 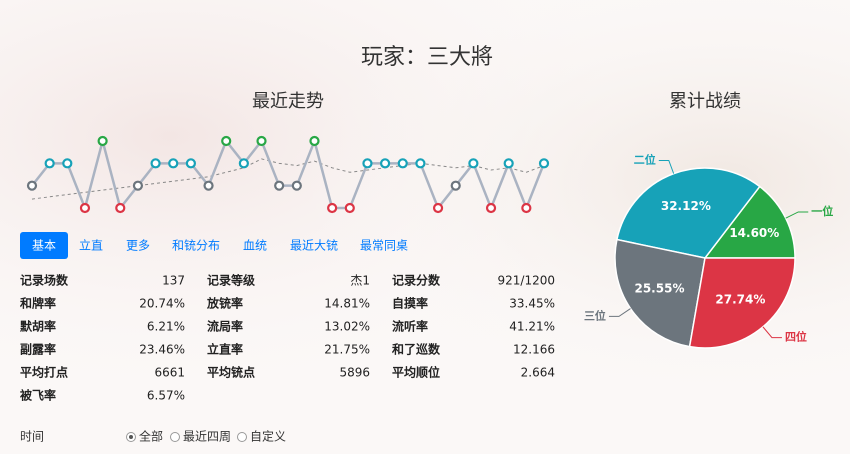 I want to click on trend-title: 最近走势, so click(x=288, y=101).